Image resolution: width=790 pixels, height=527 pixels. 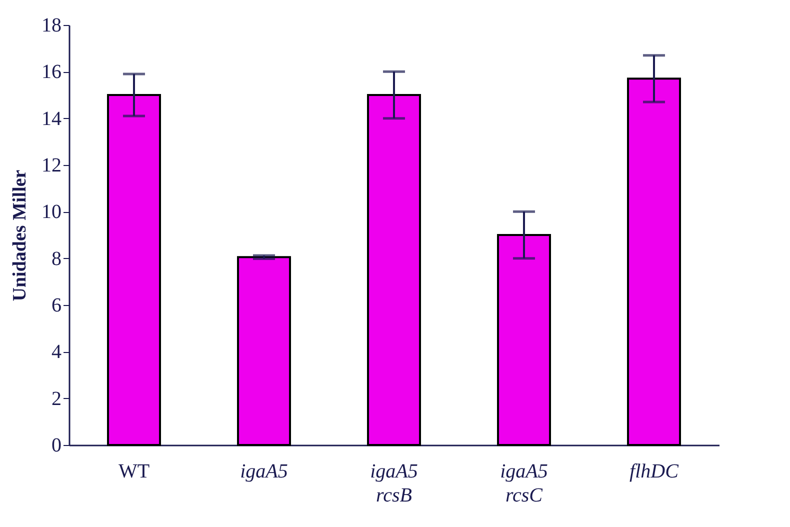 What do you see at coordinates (134, 471) in the screenshot?
I see `x-tick-label: WT` at bounding box center [134, 471].